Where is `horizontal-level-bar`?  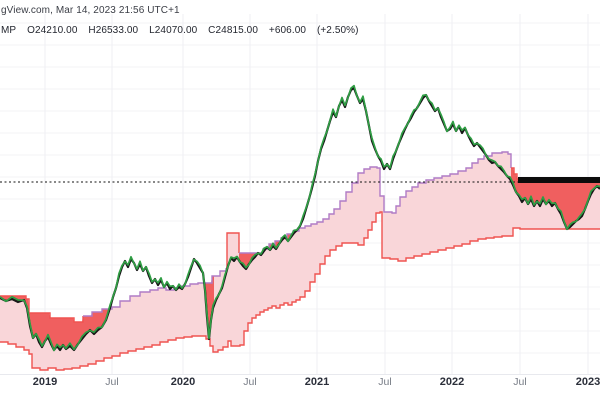 horizontal-level-bar is located at coordinates (559, 180).